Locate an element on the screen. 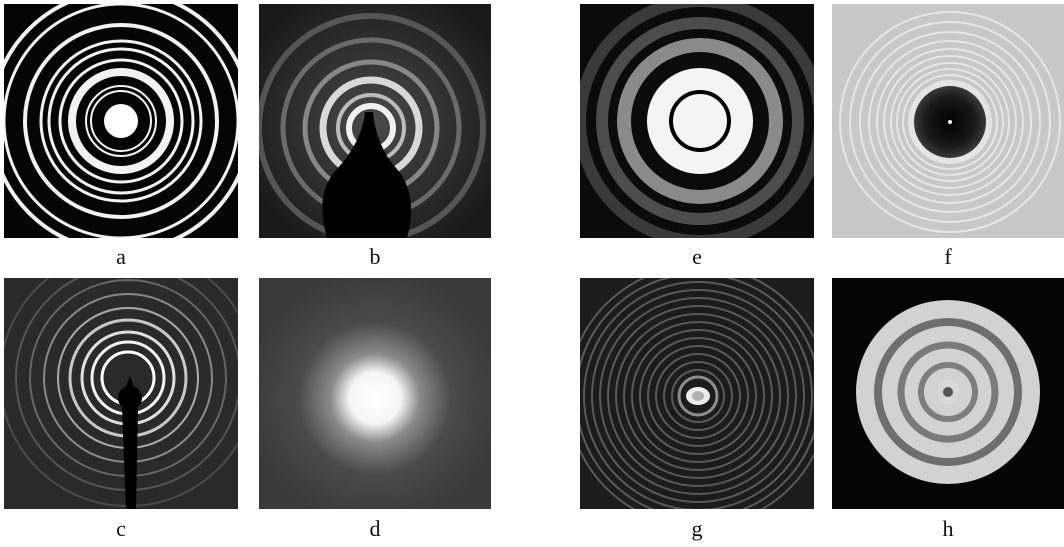 Image resolution: width=1064 pixels, height=547 pixels. panel-label-h: h is located at coordinates (948, 528).